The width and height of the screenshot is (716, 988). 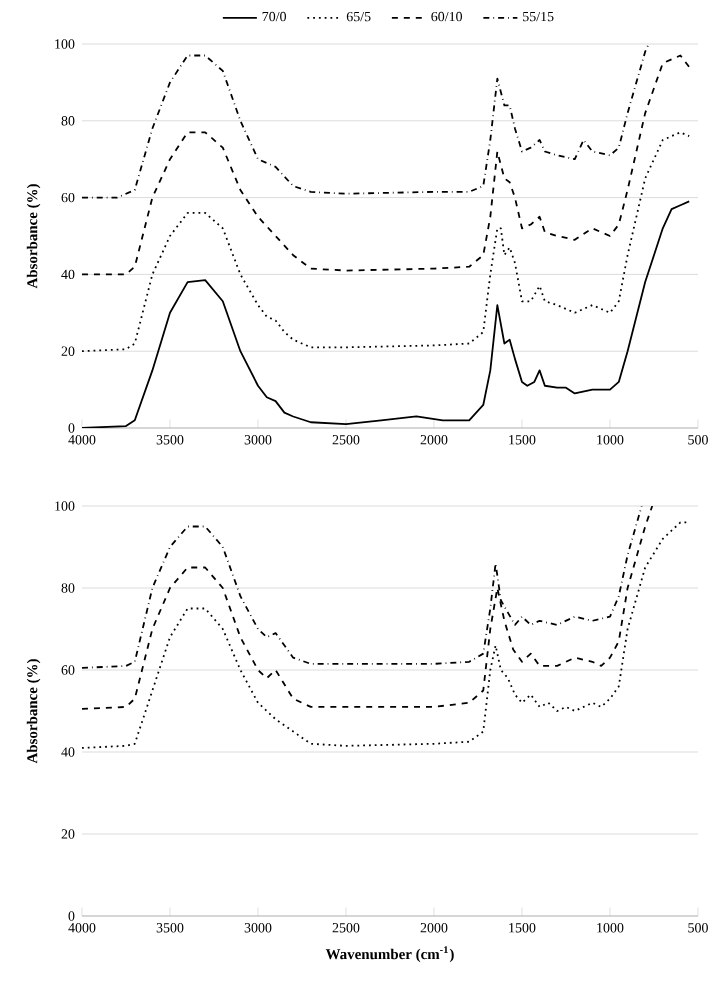 I want to click on line-series, so click(x=366, y=121).